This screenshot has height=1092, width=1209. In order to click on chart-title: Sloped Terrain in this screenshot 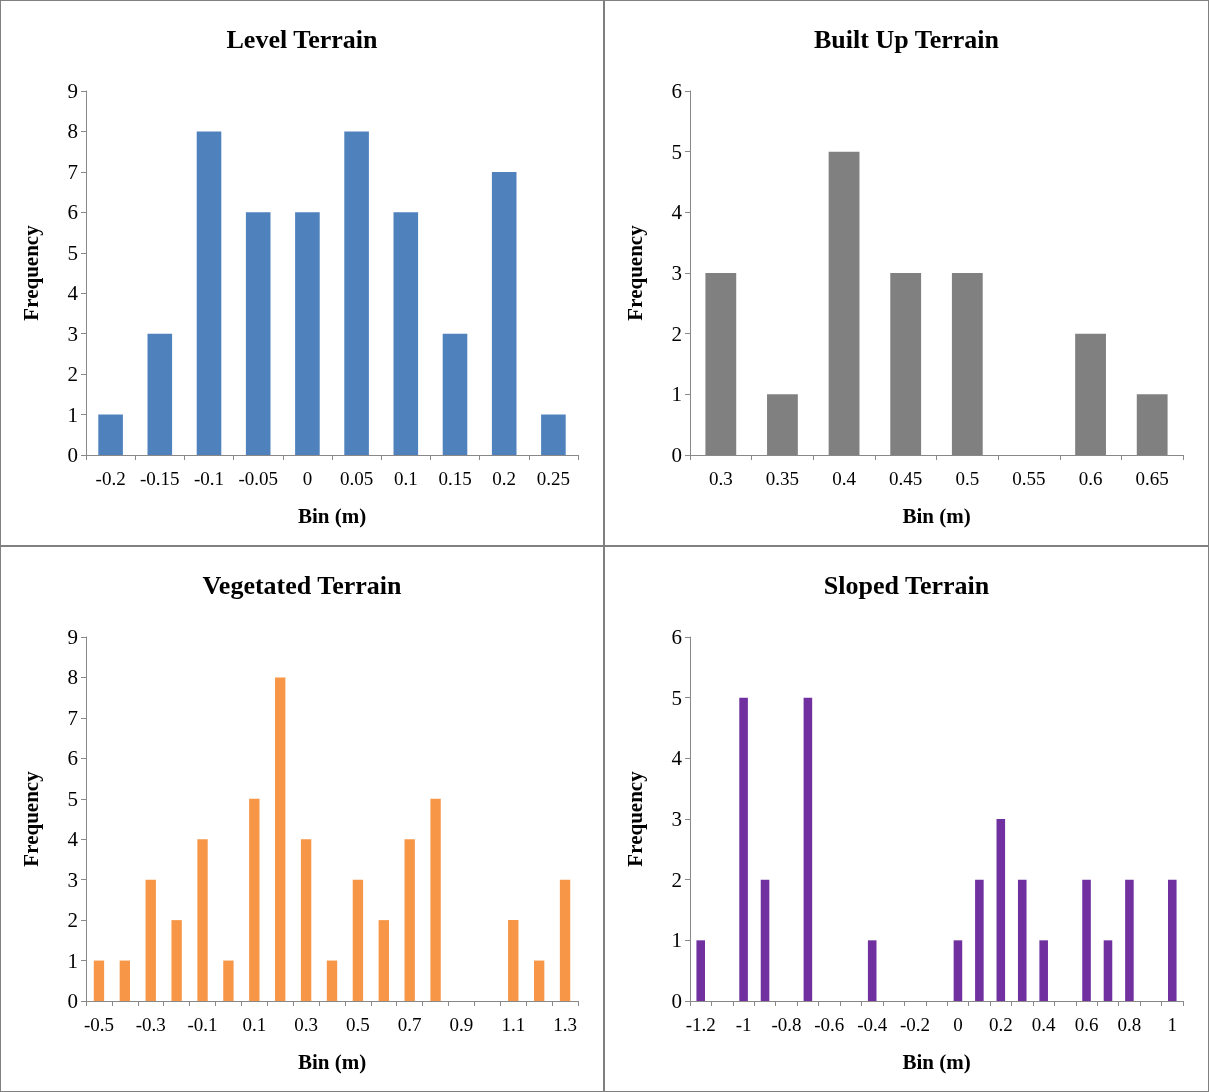, I will do `click(906, 585)`.